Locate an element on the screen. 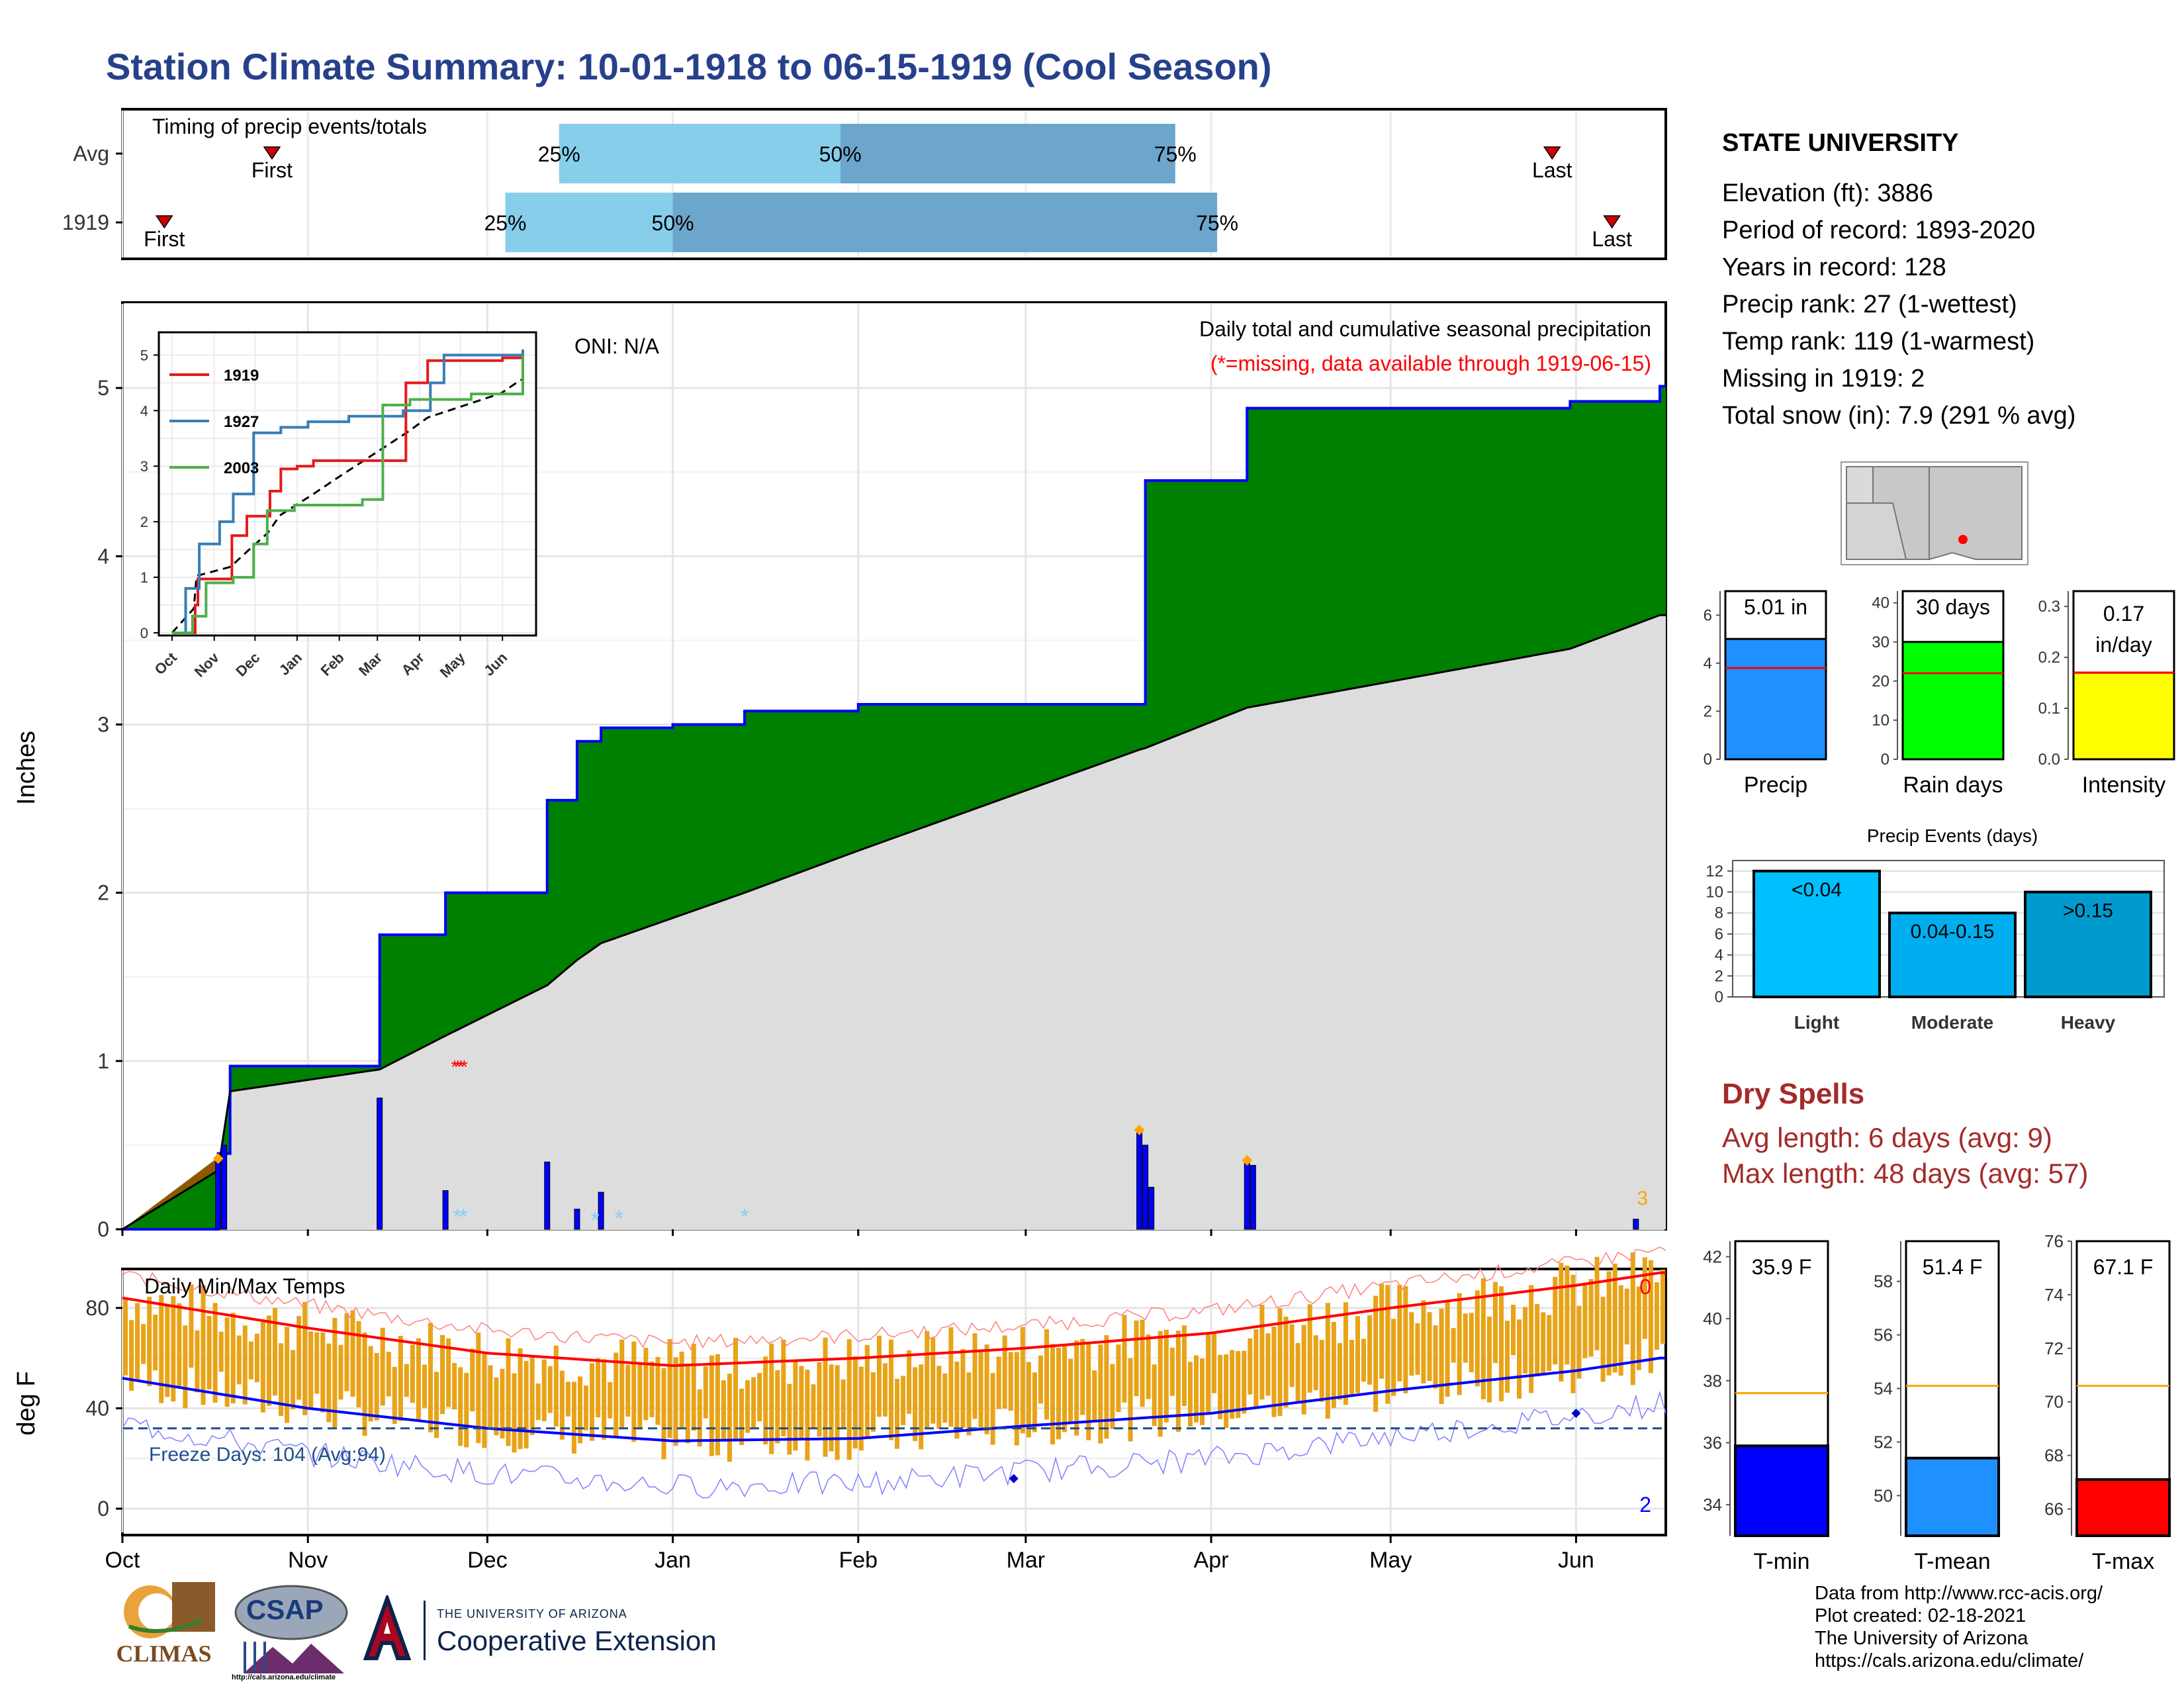  summary-bar-ytick-label: 30 is located at coordinates (1880, 642).